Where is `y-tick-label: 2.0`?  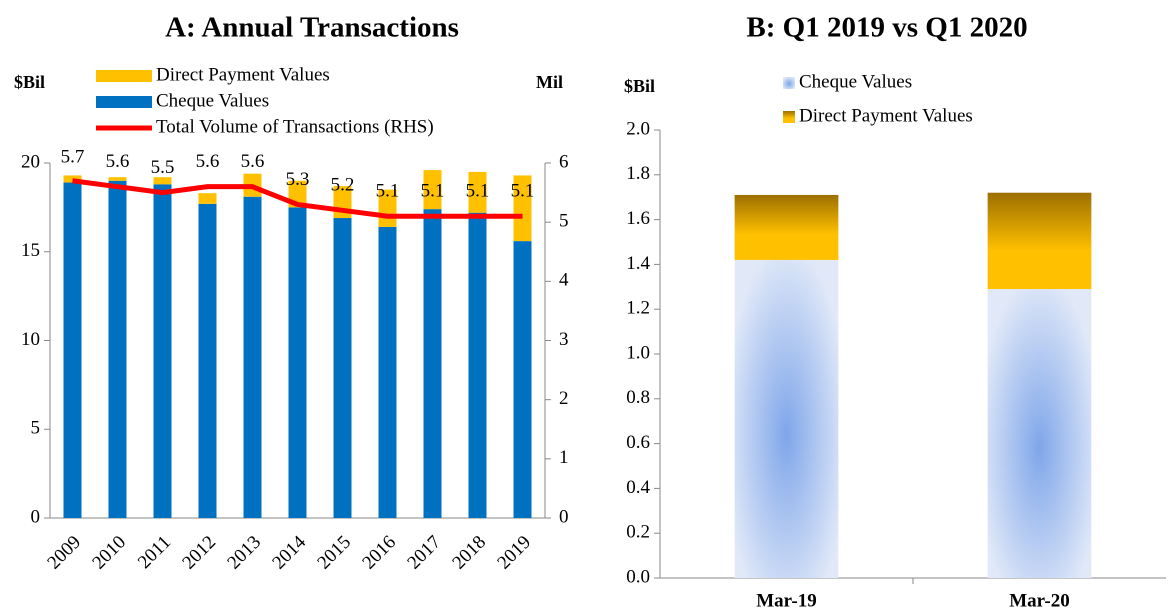 y-tick-label: 2.0 is located at coordinates (638, 128).